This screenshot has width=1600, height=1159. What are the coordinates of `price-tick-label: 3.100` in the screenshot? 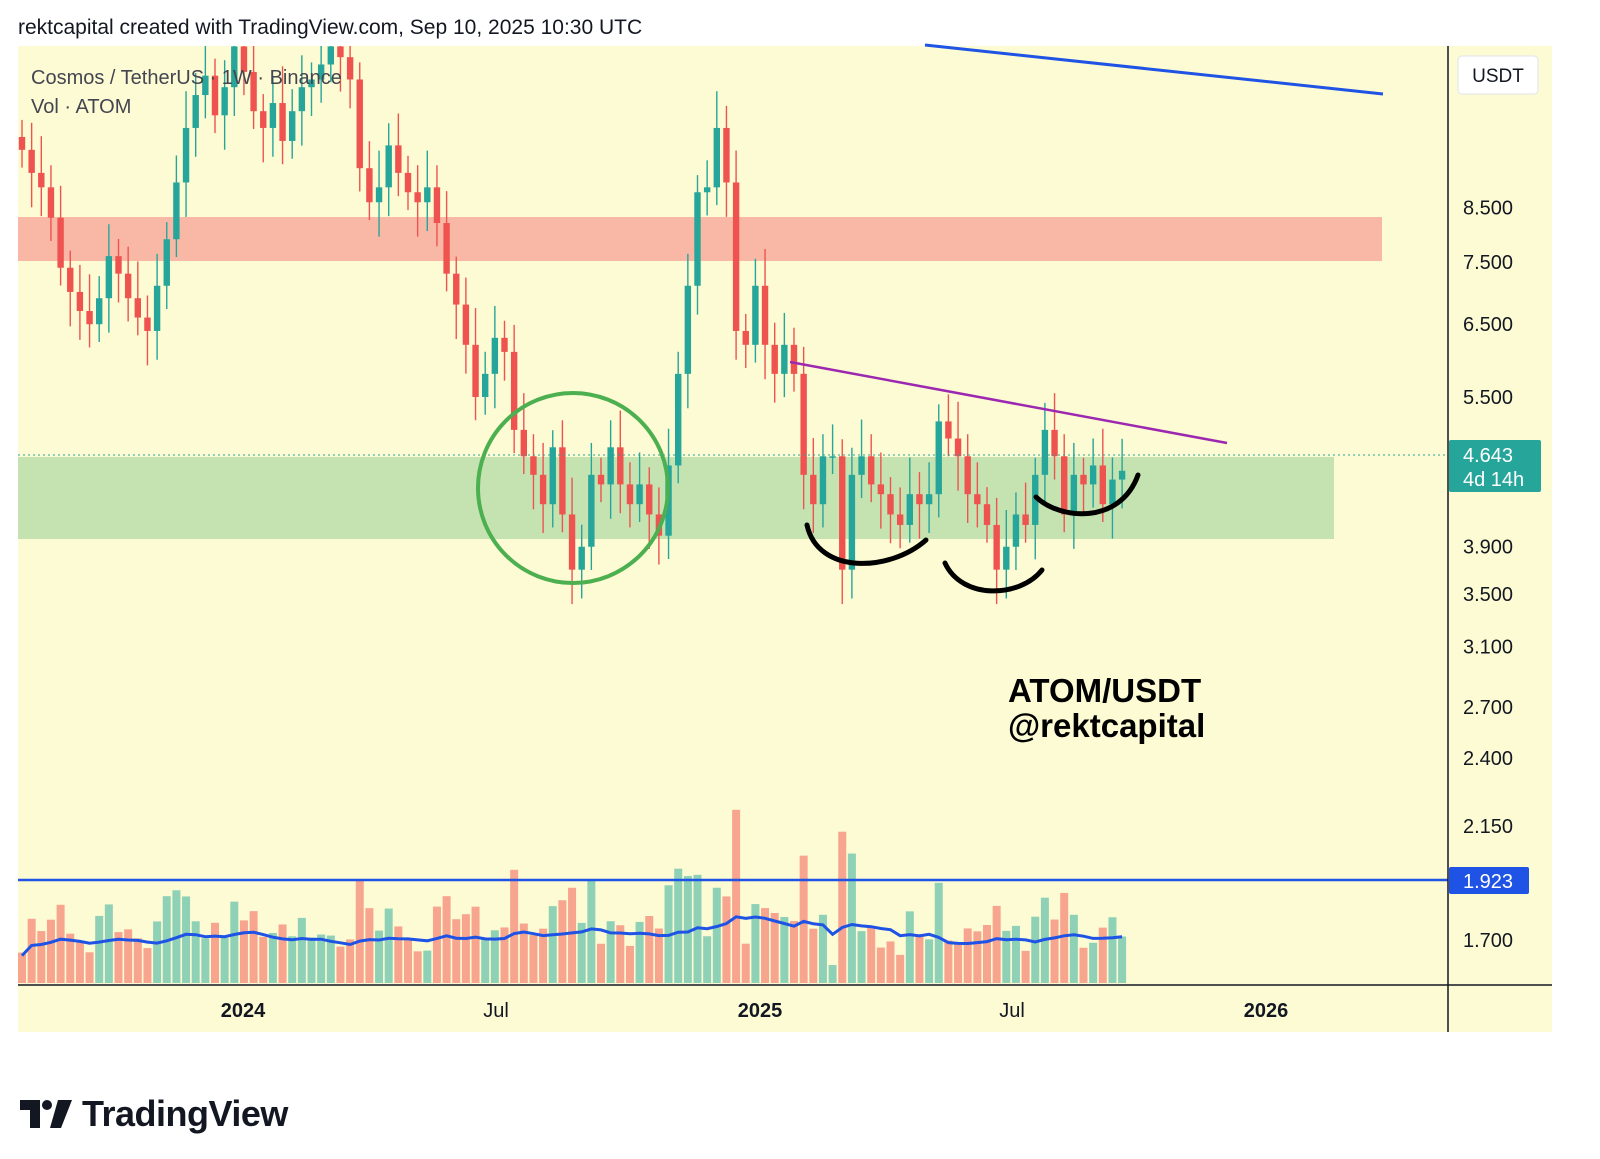 It's located at (1488, 648).